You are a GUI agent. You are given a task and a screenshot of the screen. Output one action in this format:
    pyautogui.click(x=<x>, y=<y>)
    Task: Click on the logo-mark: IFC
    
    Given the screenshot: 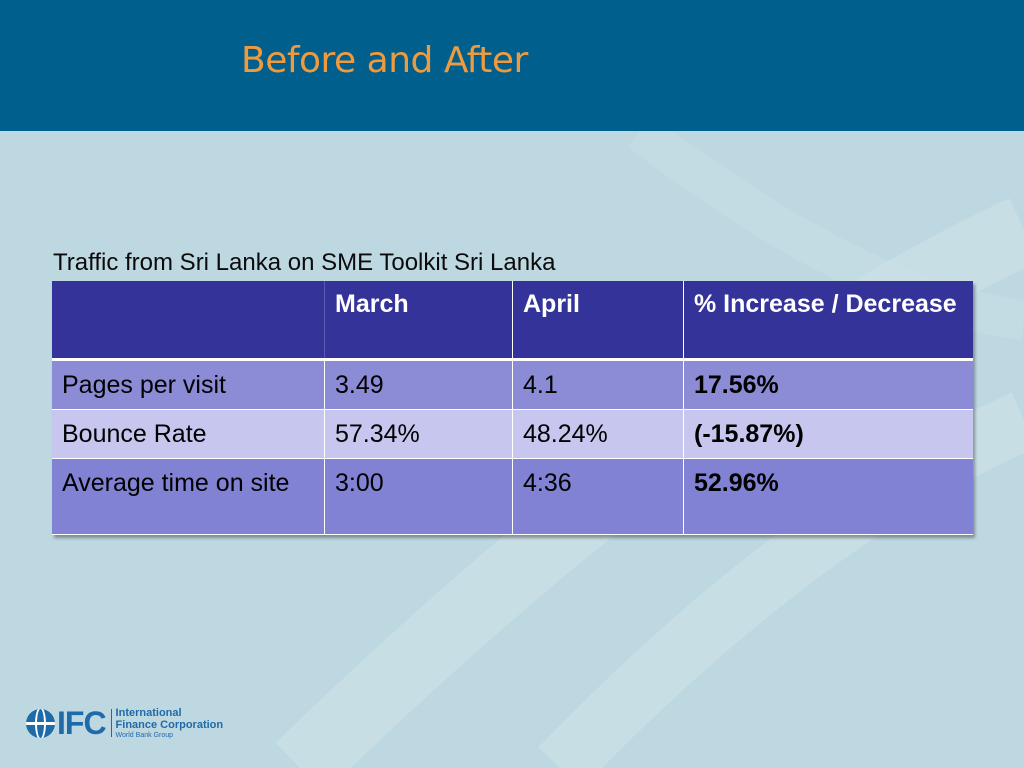 What is the action you would take?
    pyautogui.click(x=82, y=723)
    